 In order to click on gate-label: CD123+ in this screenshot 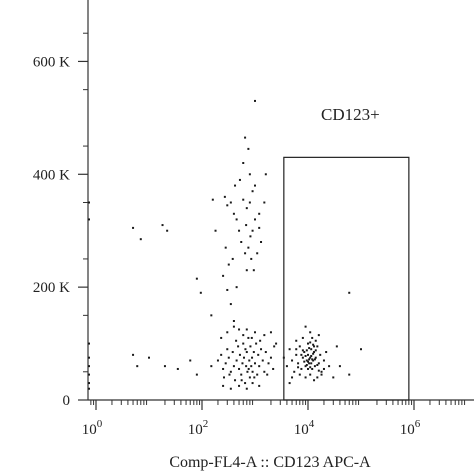, I will do `click(350, 114)`.